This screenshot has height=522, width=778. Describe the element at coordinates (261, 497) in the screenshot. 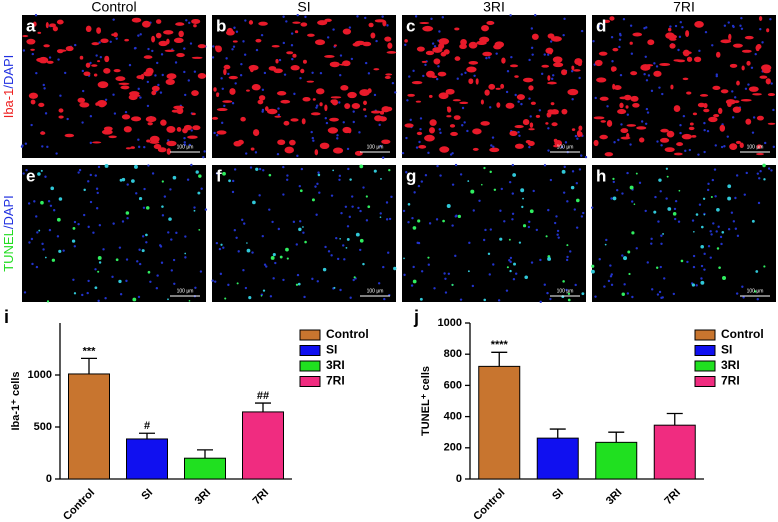

I see `x-tick-label: 7RI` at that location.